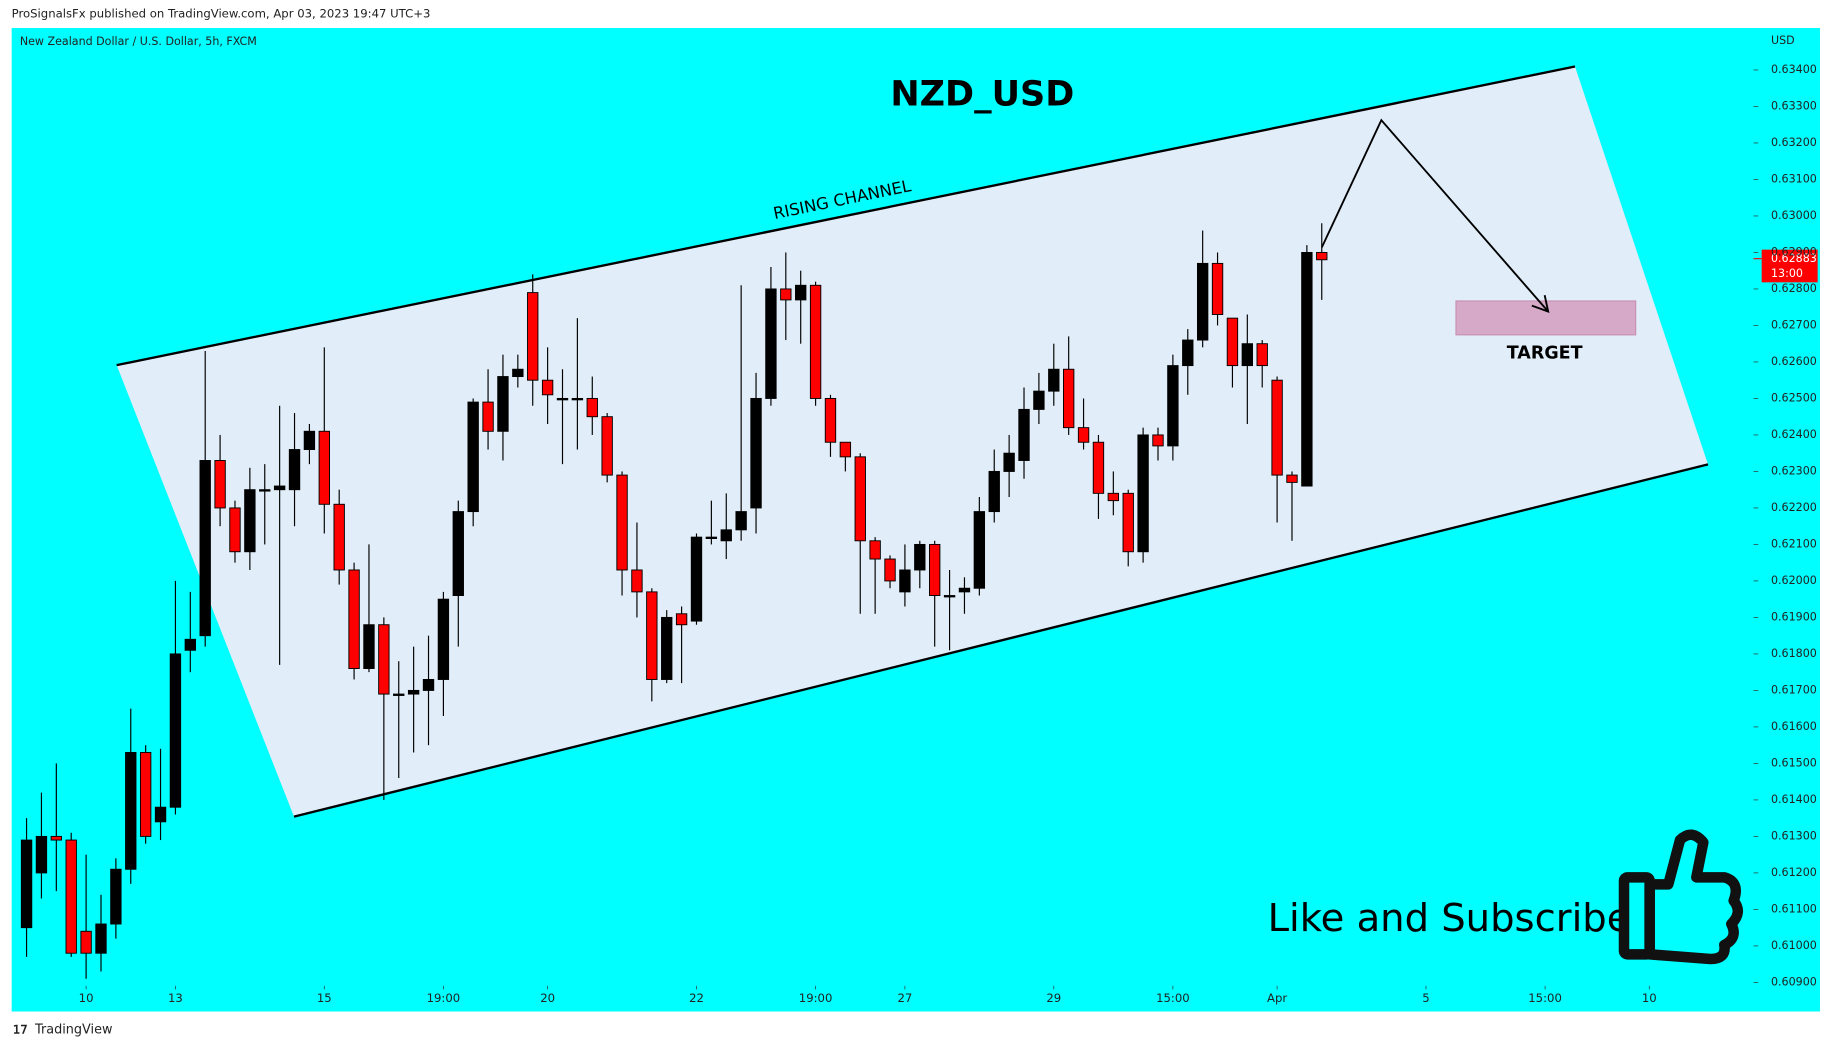 The image size is (1834, 1050). Describe the element at coordinates (1794, 689) in the screenshot. I see `y-tick-label: 0.61700` at that location.